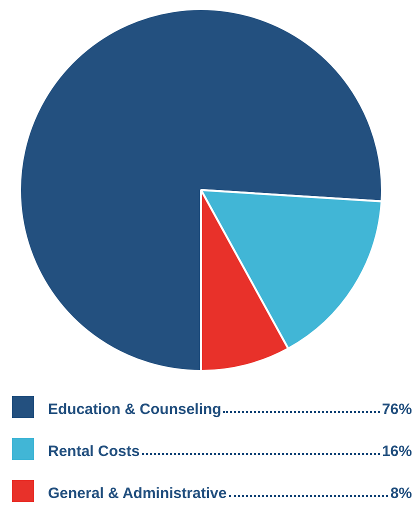 This screenshot has height=517, width=418. What do you see at coordinates (397, 451) in the screenshot?
I see `data-label: 16%` at bounding box center [397, 451].